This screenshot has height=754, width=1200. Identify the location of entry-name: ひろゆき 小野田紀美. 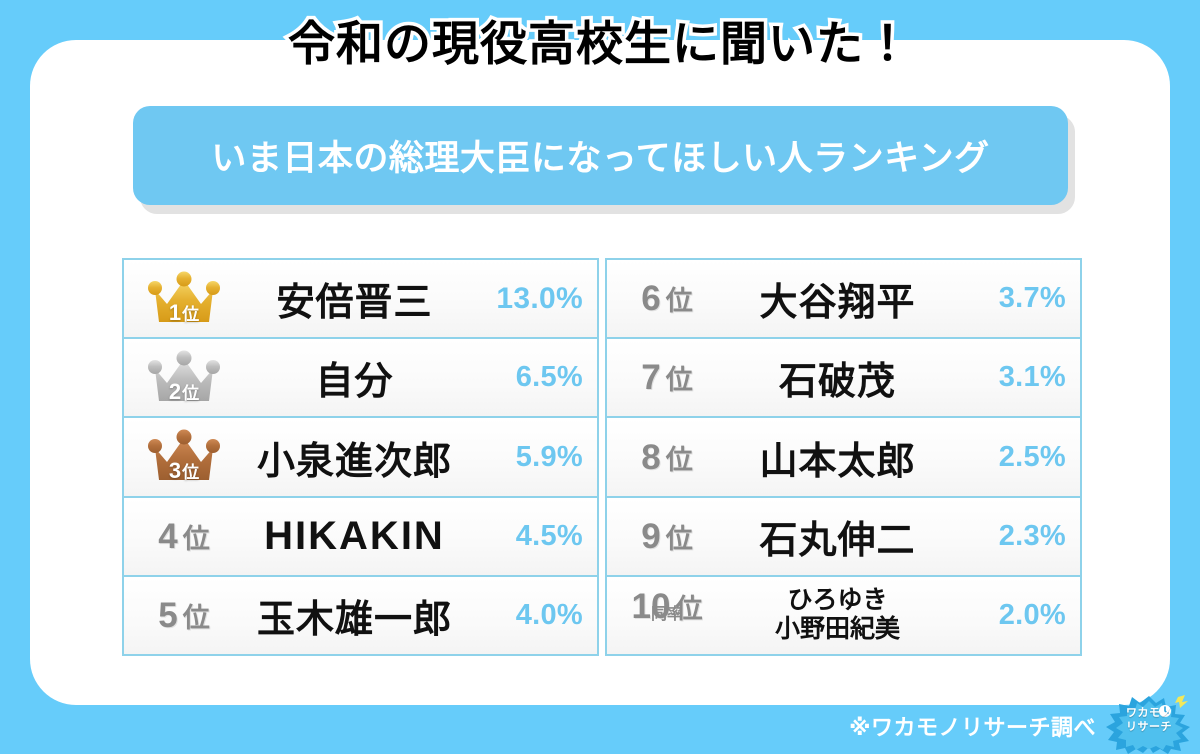
(837, 615).